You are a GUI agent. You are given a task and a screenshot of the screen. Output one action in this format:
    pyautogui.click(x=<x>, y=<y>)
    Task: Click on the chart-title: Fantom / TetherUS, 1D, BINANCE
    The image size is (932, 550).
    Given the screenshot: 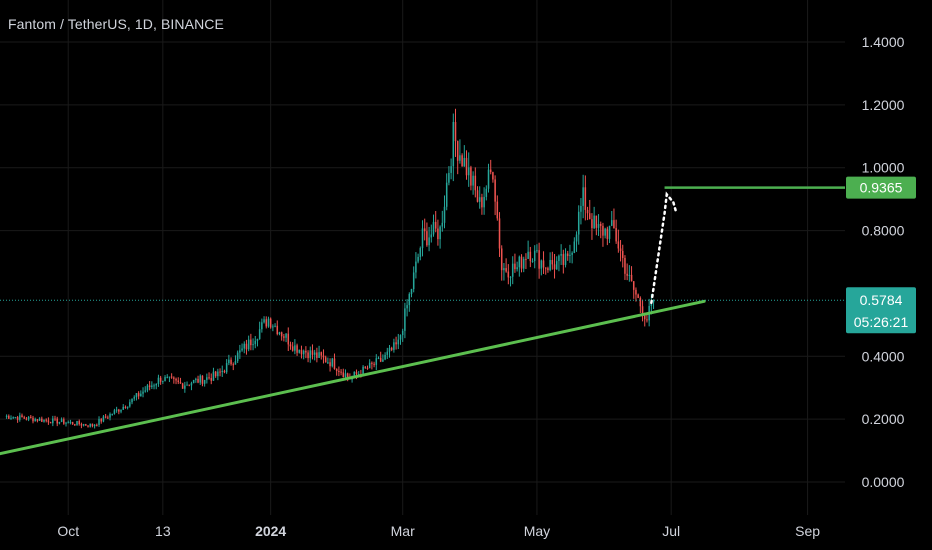 What is the action you would take?
    pyautogui.click(x=116, y=24)
    